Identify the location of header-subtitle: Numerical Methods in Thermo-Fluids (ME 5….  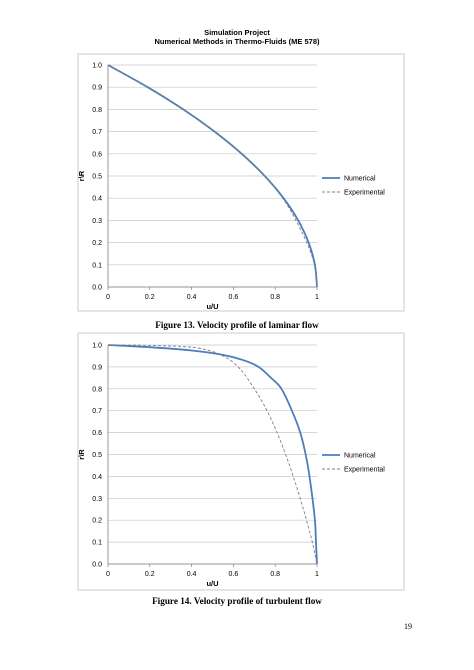
(237, 41).